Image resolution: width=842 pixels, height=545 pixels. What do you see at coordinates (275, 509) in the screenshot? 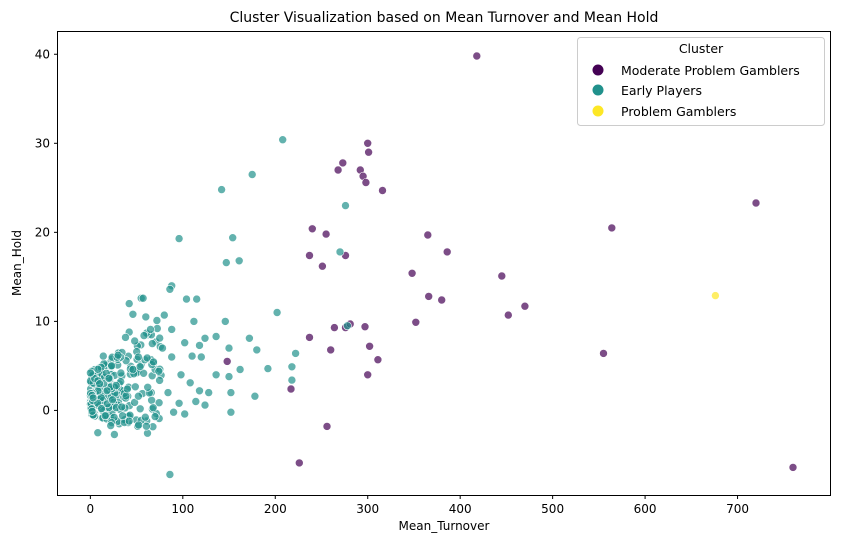
I see `x-tick-label: 200` at bounding box center [275, 509].